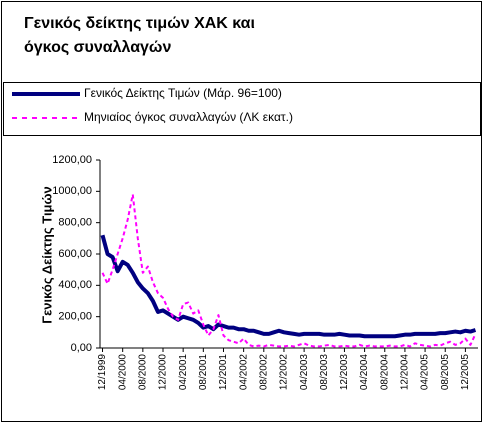  Describe the element at coordinates (75, 254) in the screenshot. I see `y-tick-label: 600,00` at that location.